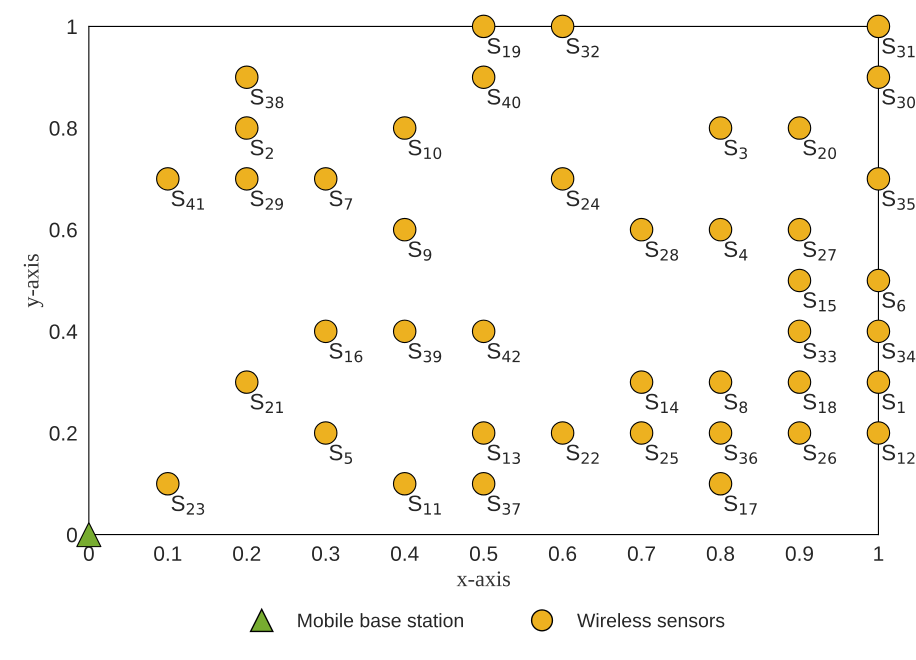 This screenshot has width=916, height=660. What do you see at coordinates (899, 98) in the screenshot?
I see `annotation: S$_{30}$` at bounding box center [899, 98].